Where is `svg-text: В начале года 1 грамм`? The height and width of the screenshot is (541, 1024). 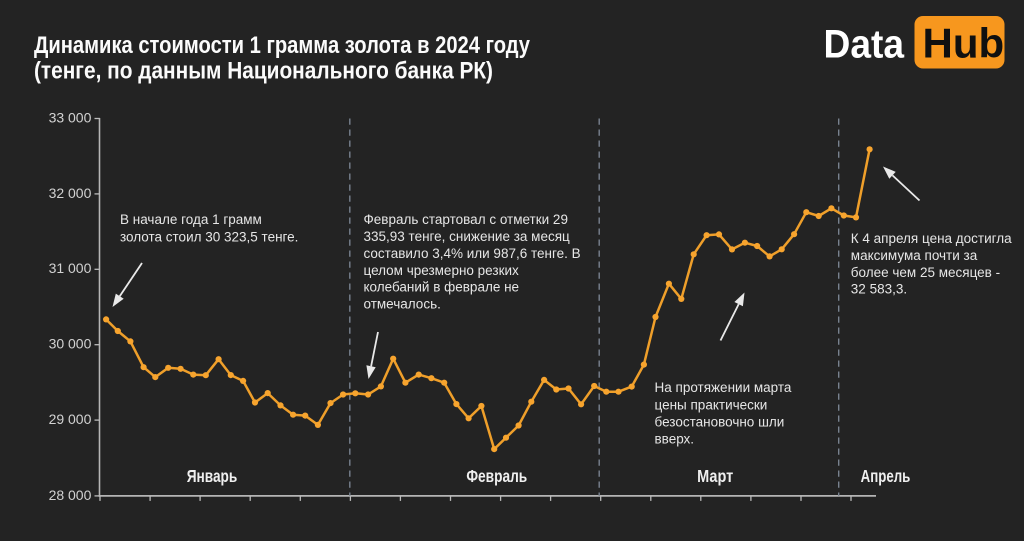 svg-text: В начале года 1 грамм is located at coordinates (191, 219).